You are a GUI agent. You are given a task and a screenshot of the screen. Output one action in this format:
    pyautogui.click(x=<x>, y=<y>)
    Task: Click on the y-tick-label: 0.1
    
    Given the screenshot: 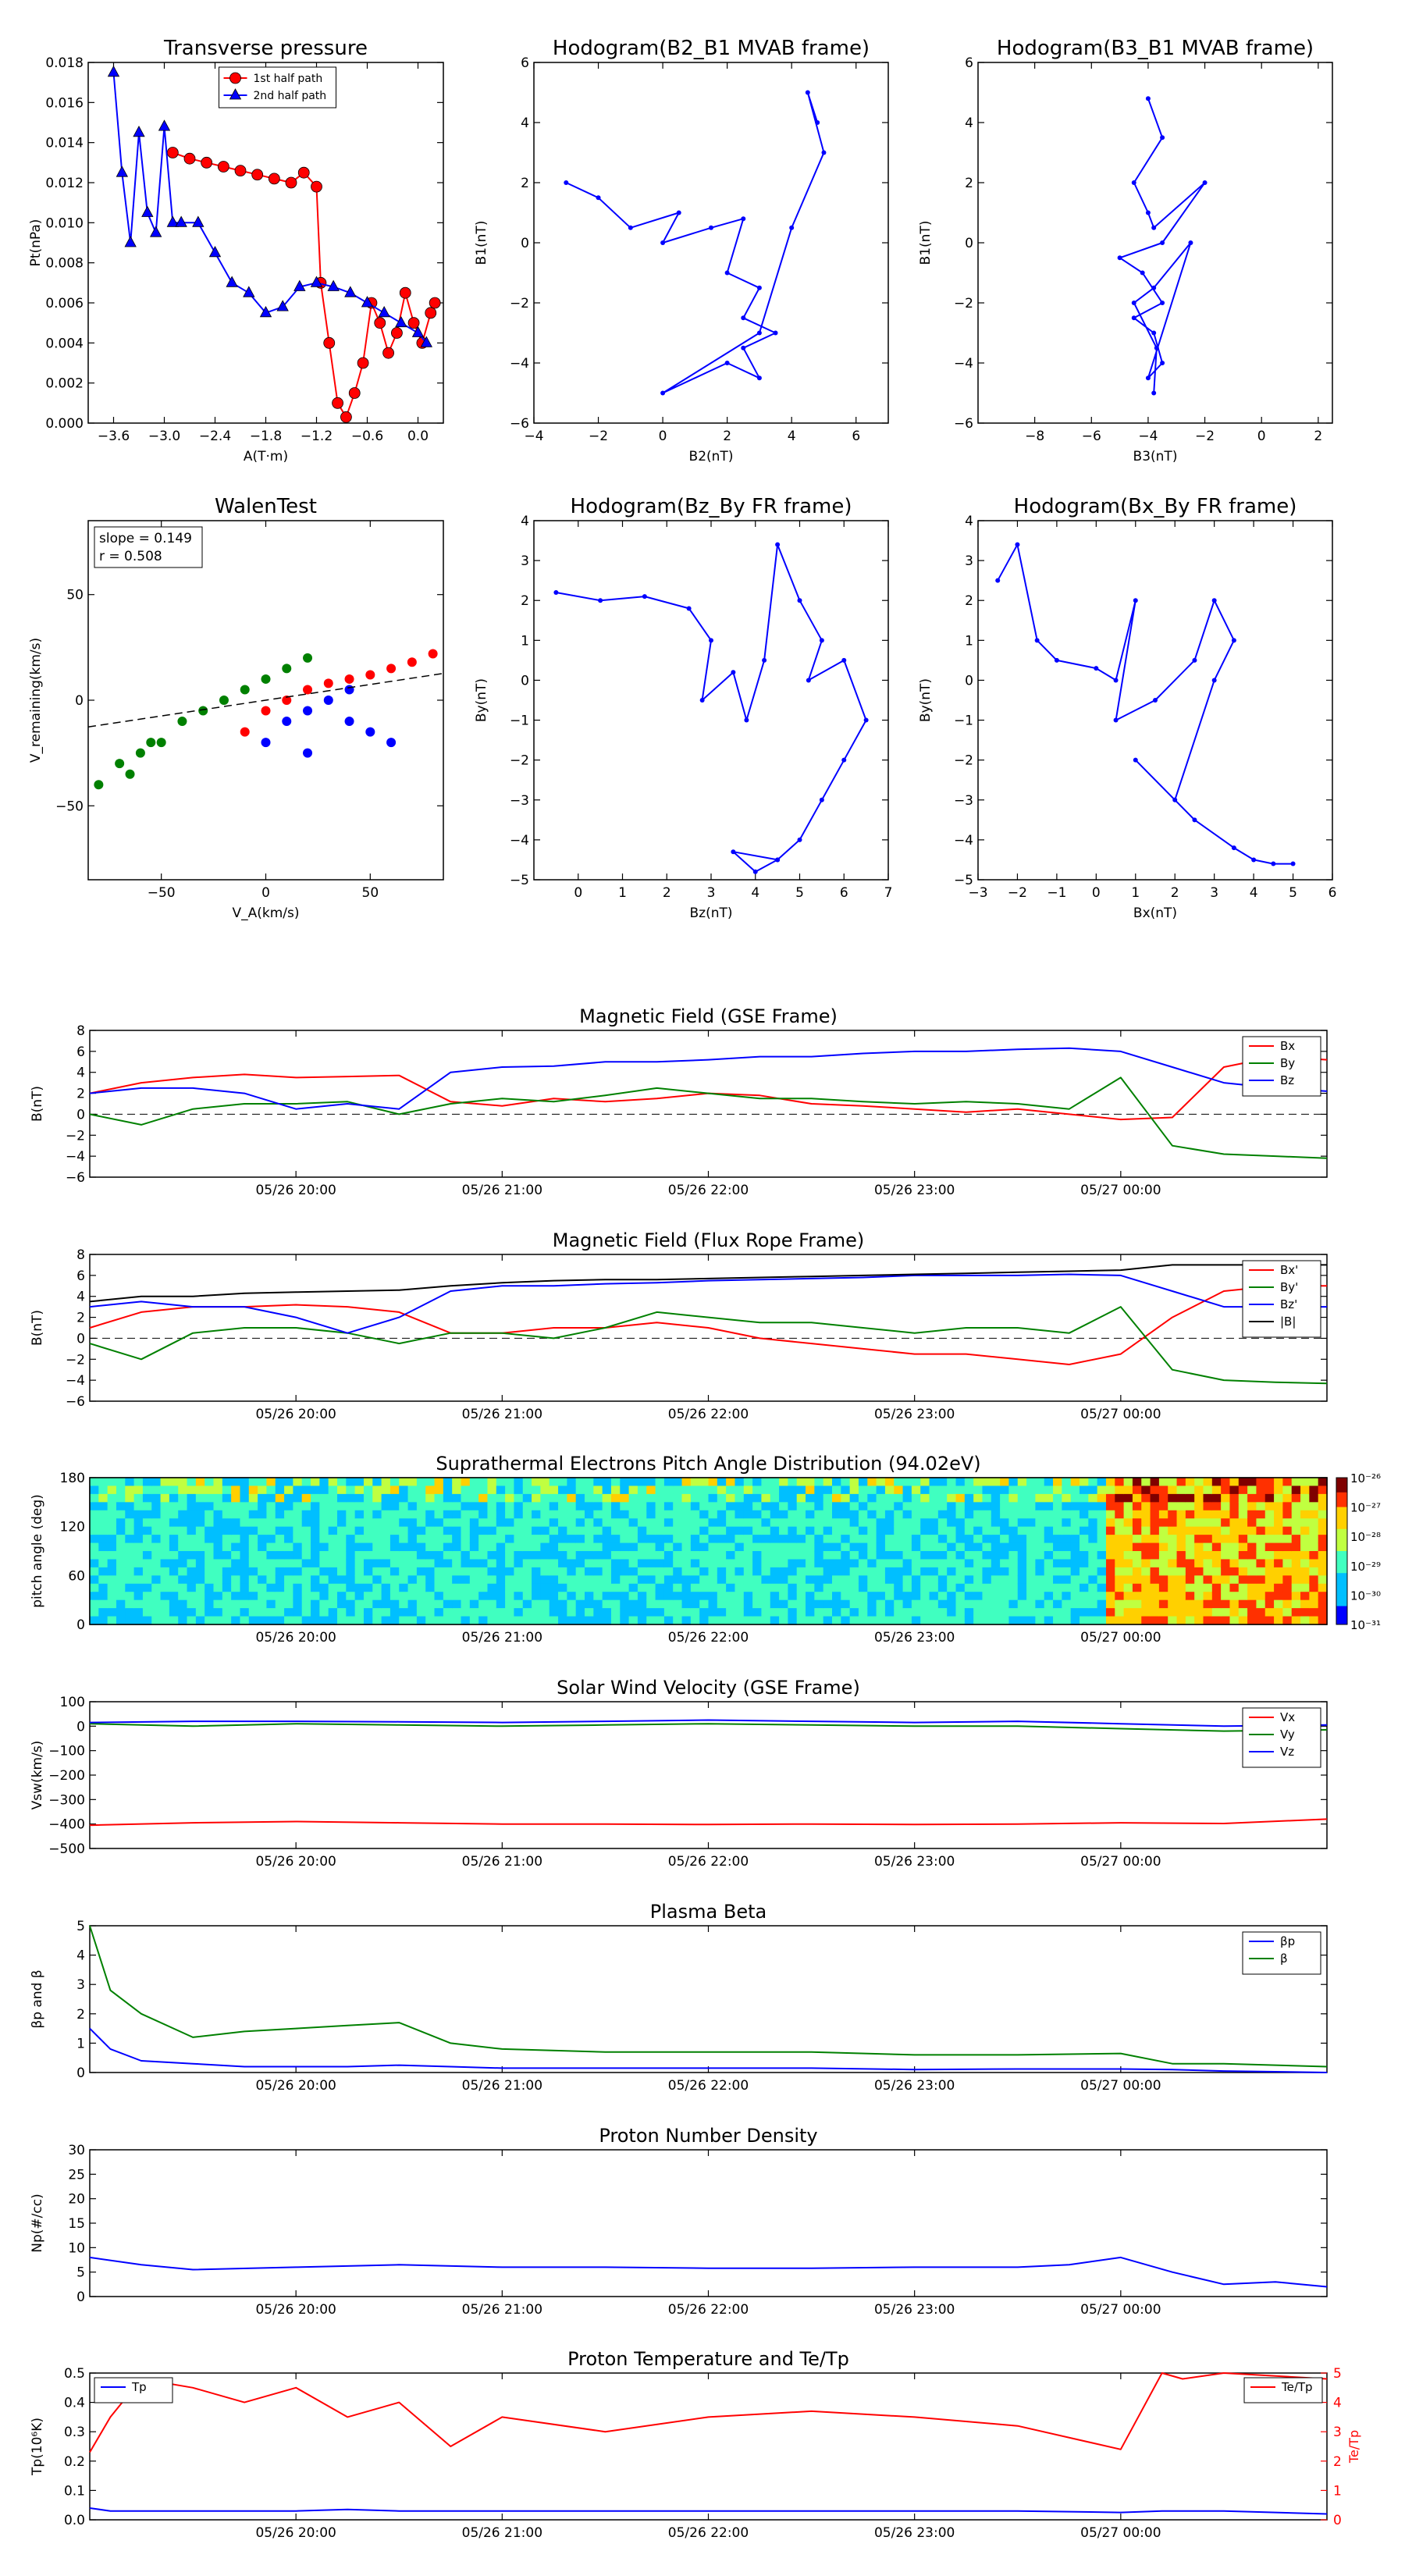 What is the action you would take?
    pyautogui.click(x=74, y=2491)
    